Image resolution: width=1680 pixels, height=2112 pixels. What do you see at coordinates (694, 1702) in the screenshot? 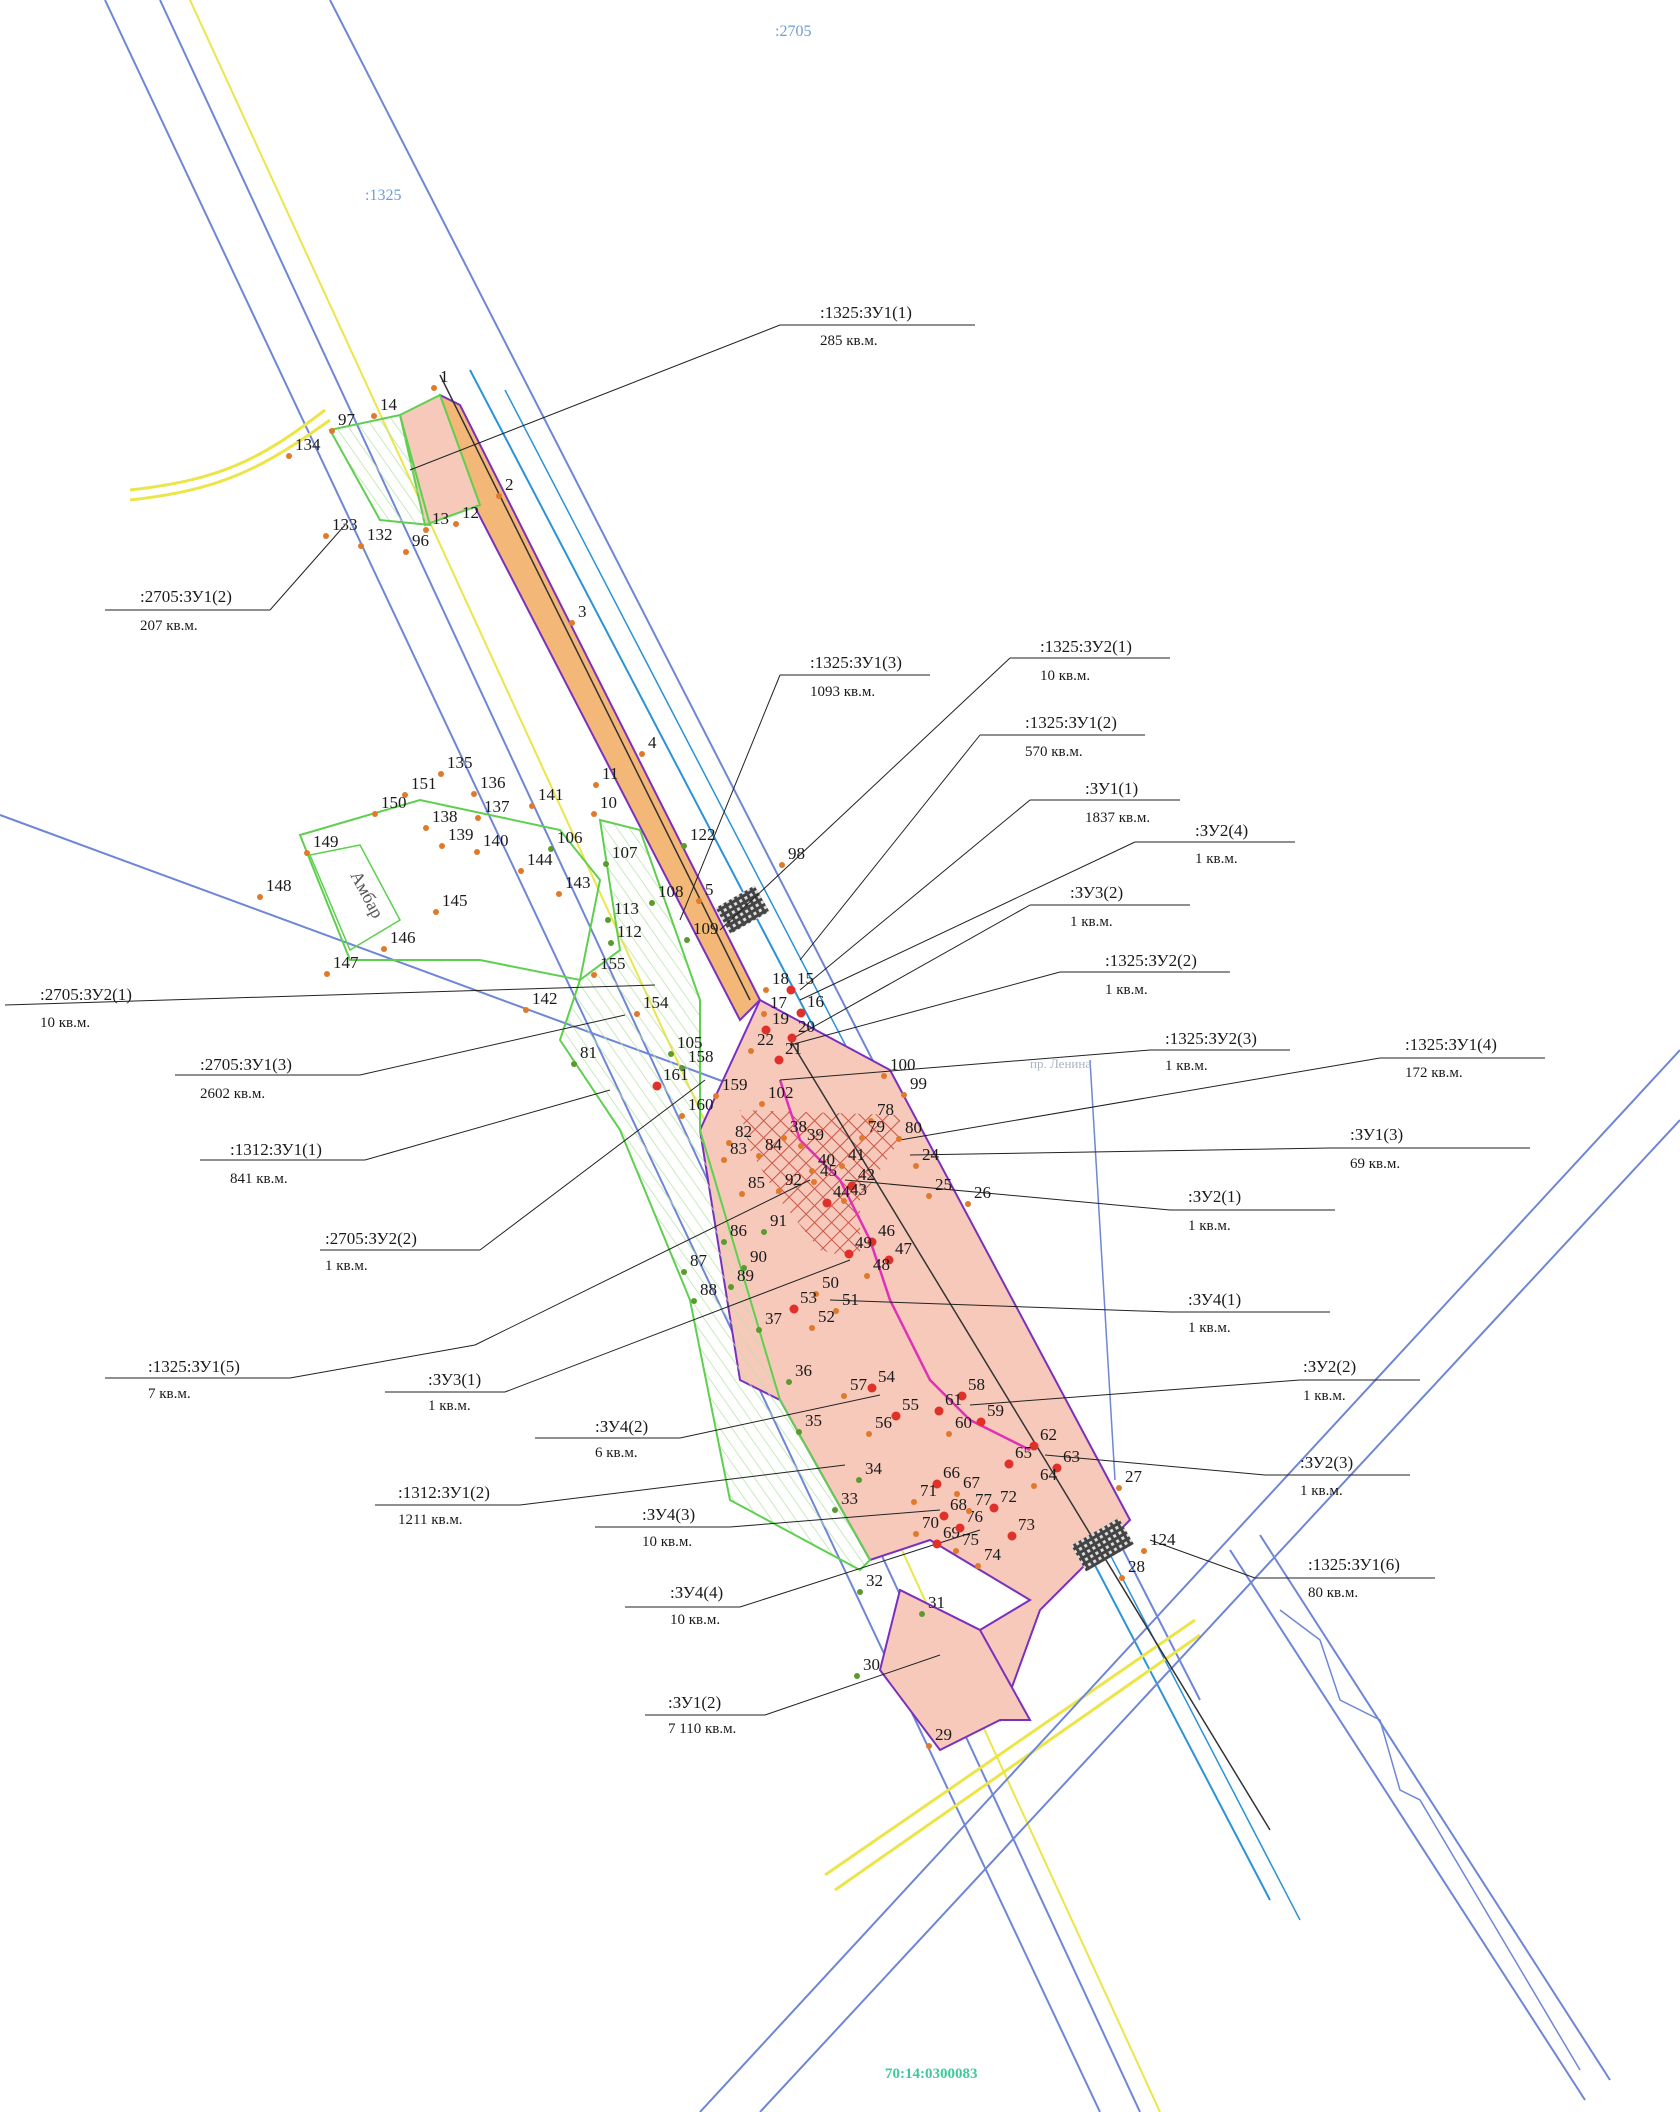
I see `callout-title: :ЗУ1(2)` at bounding box center [694, 1702].